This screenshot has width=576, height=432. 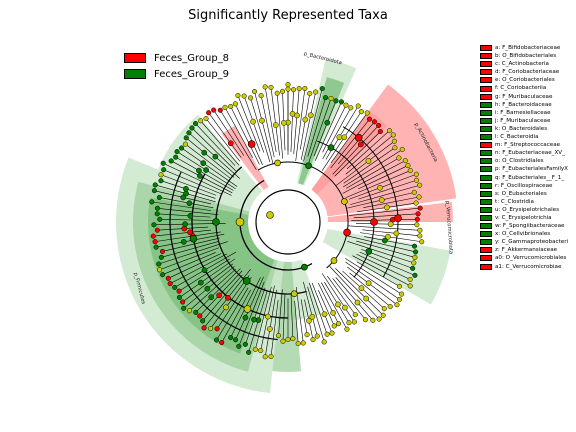 What do you see at coordinates (288, 15) in the screenshot?
I see `figure-title: Significantly Represented Taxa` at bounding box center [288, 15].